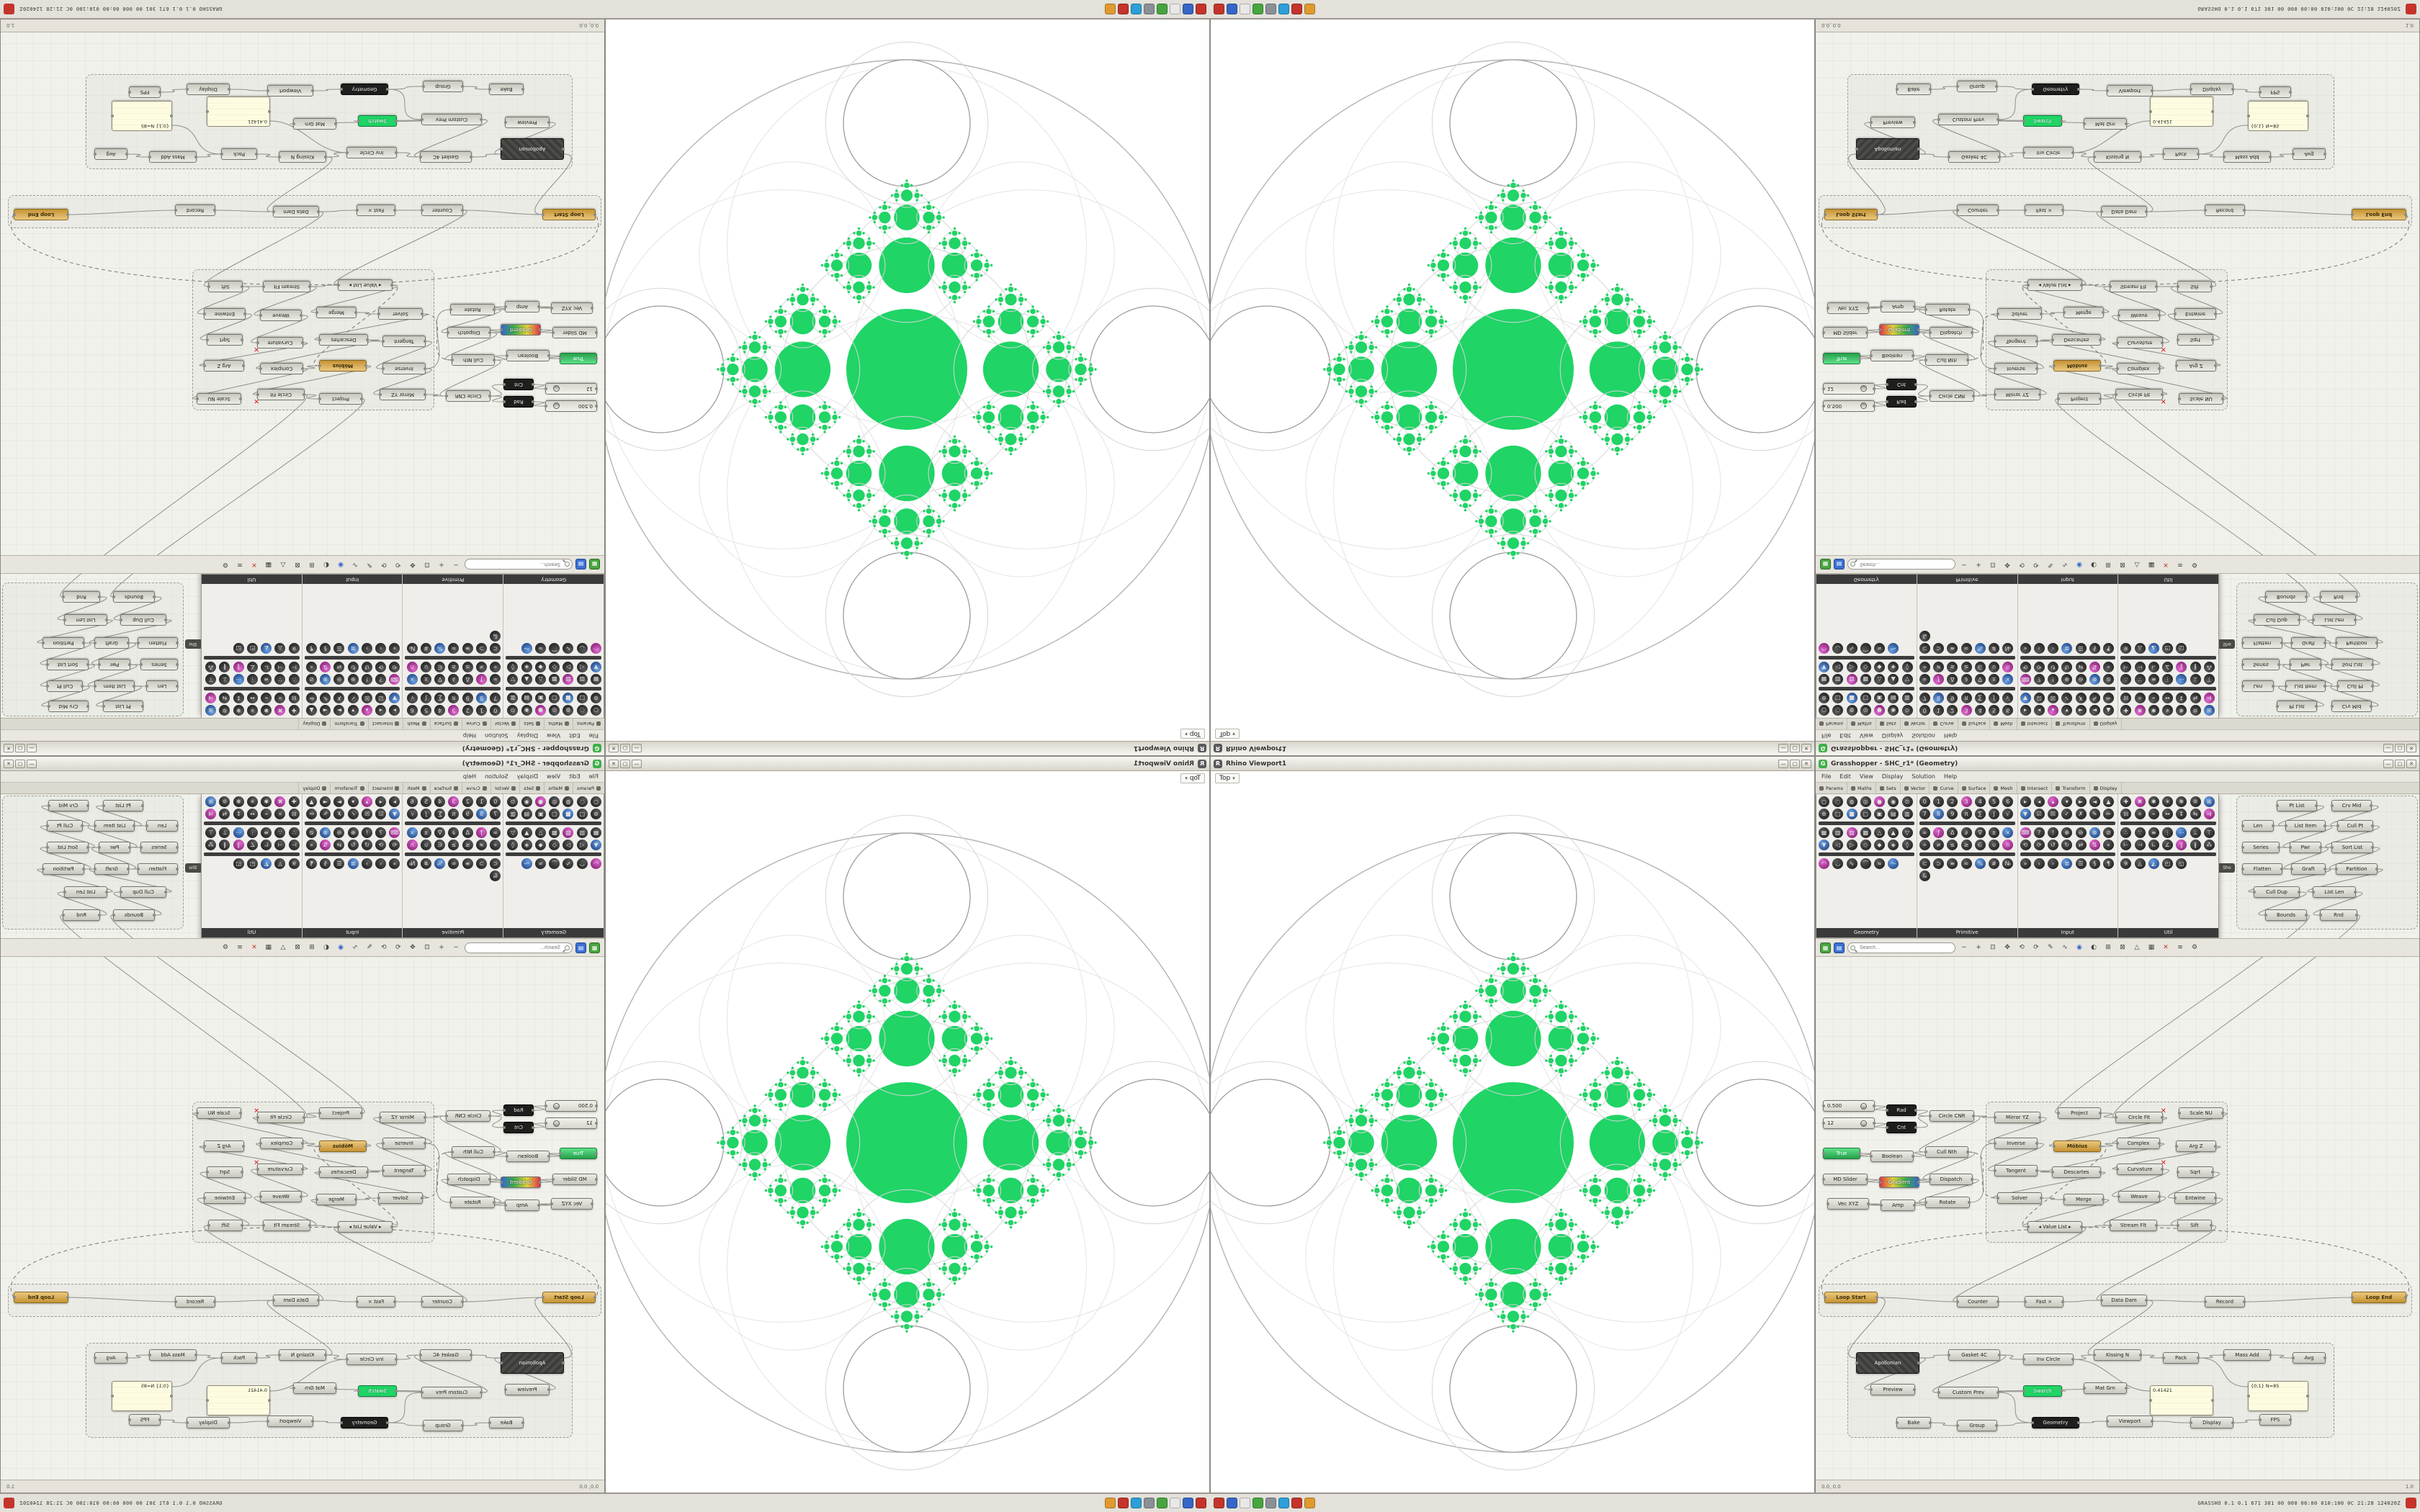  What do you see at coordinates (2275, 92) in the screenshot?
I see `gh-node-fps: FPS` at bounding box center [2275, 92].